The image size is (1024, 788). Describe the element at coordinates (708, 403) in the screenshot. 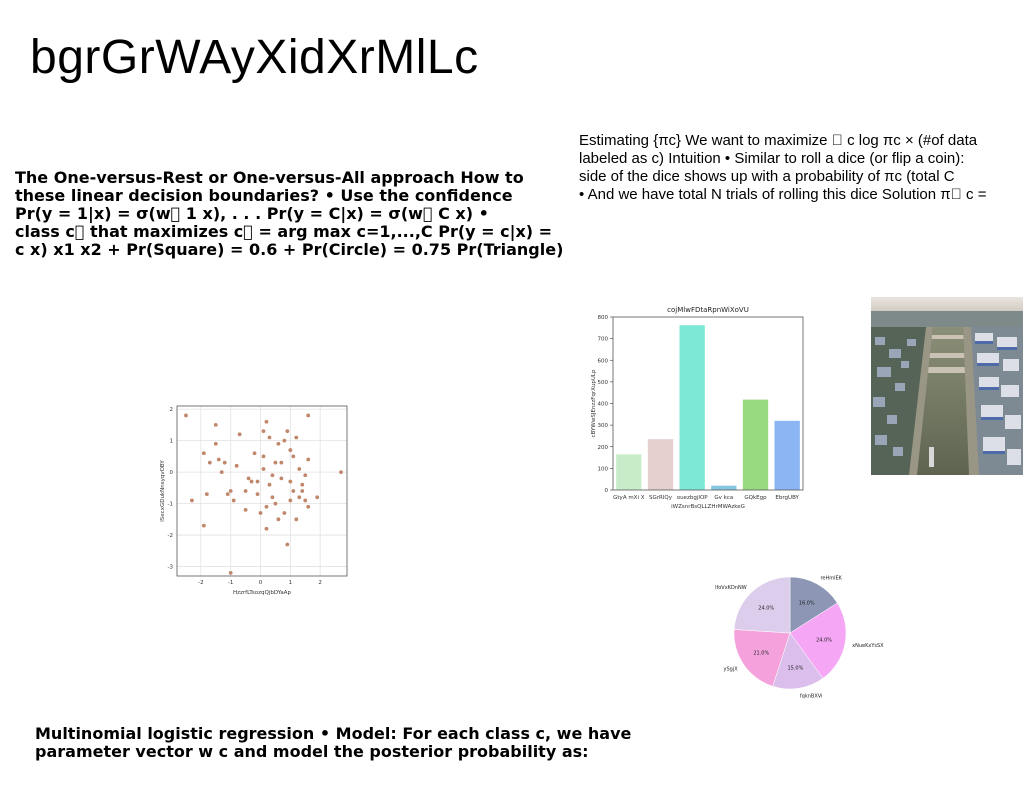

I see `bar-axes-frame` at that location.